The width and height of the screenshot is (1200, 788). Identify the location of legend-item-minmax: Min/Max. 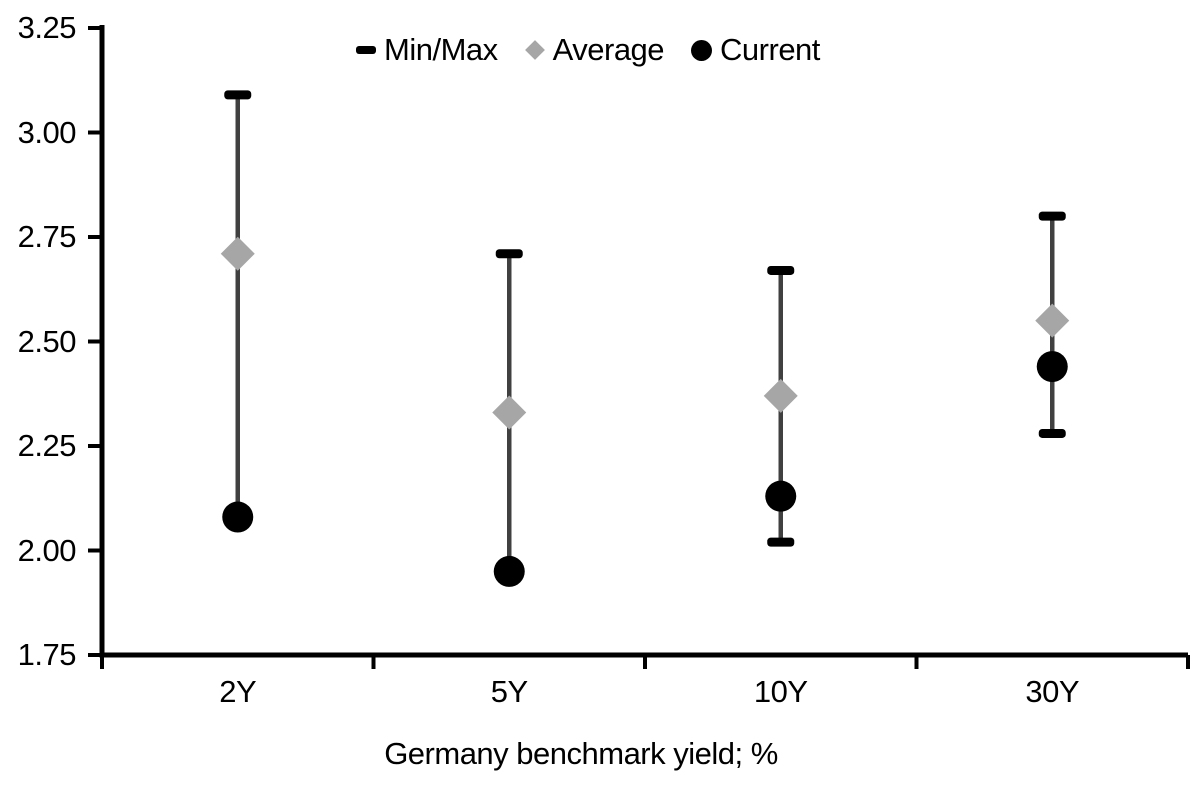
(427, 50).